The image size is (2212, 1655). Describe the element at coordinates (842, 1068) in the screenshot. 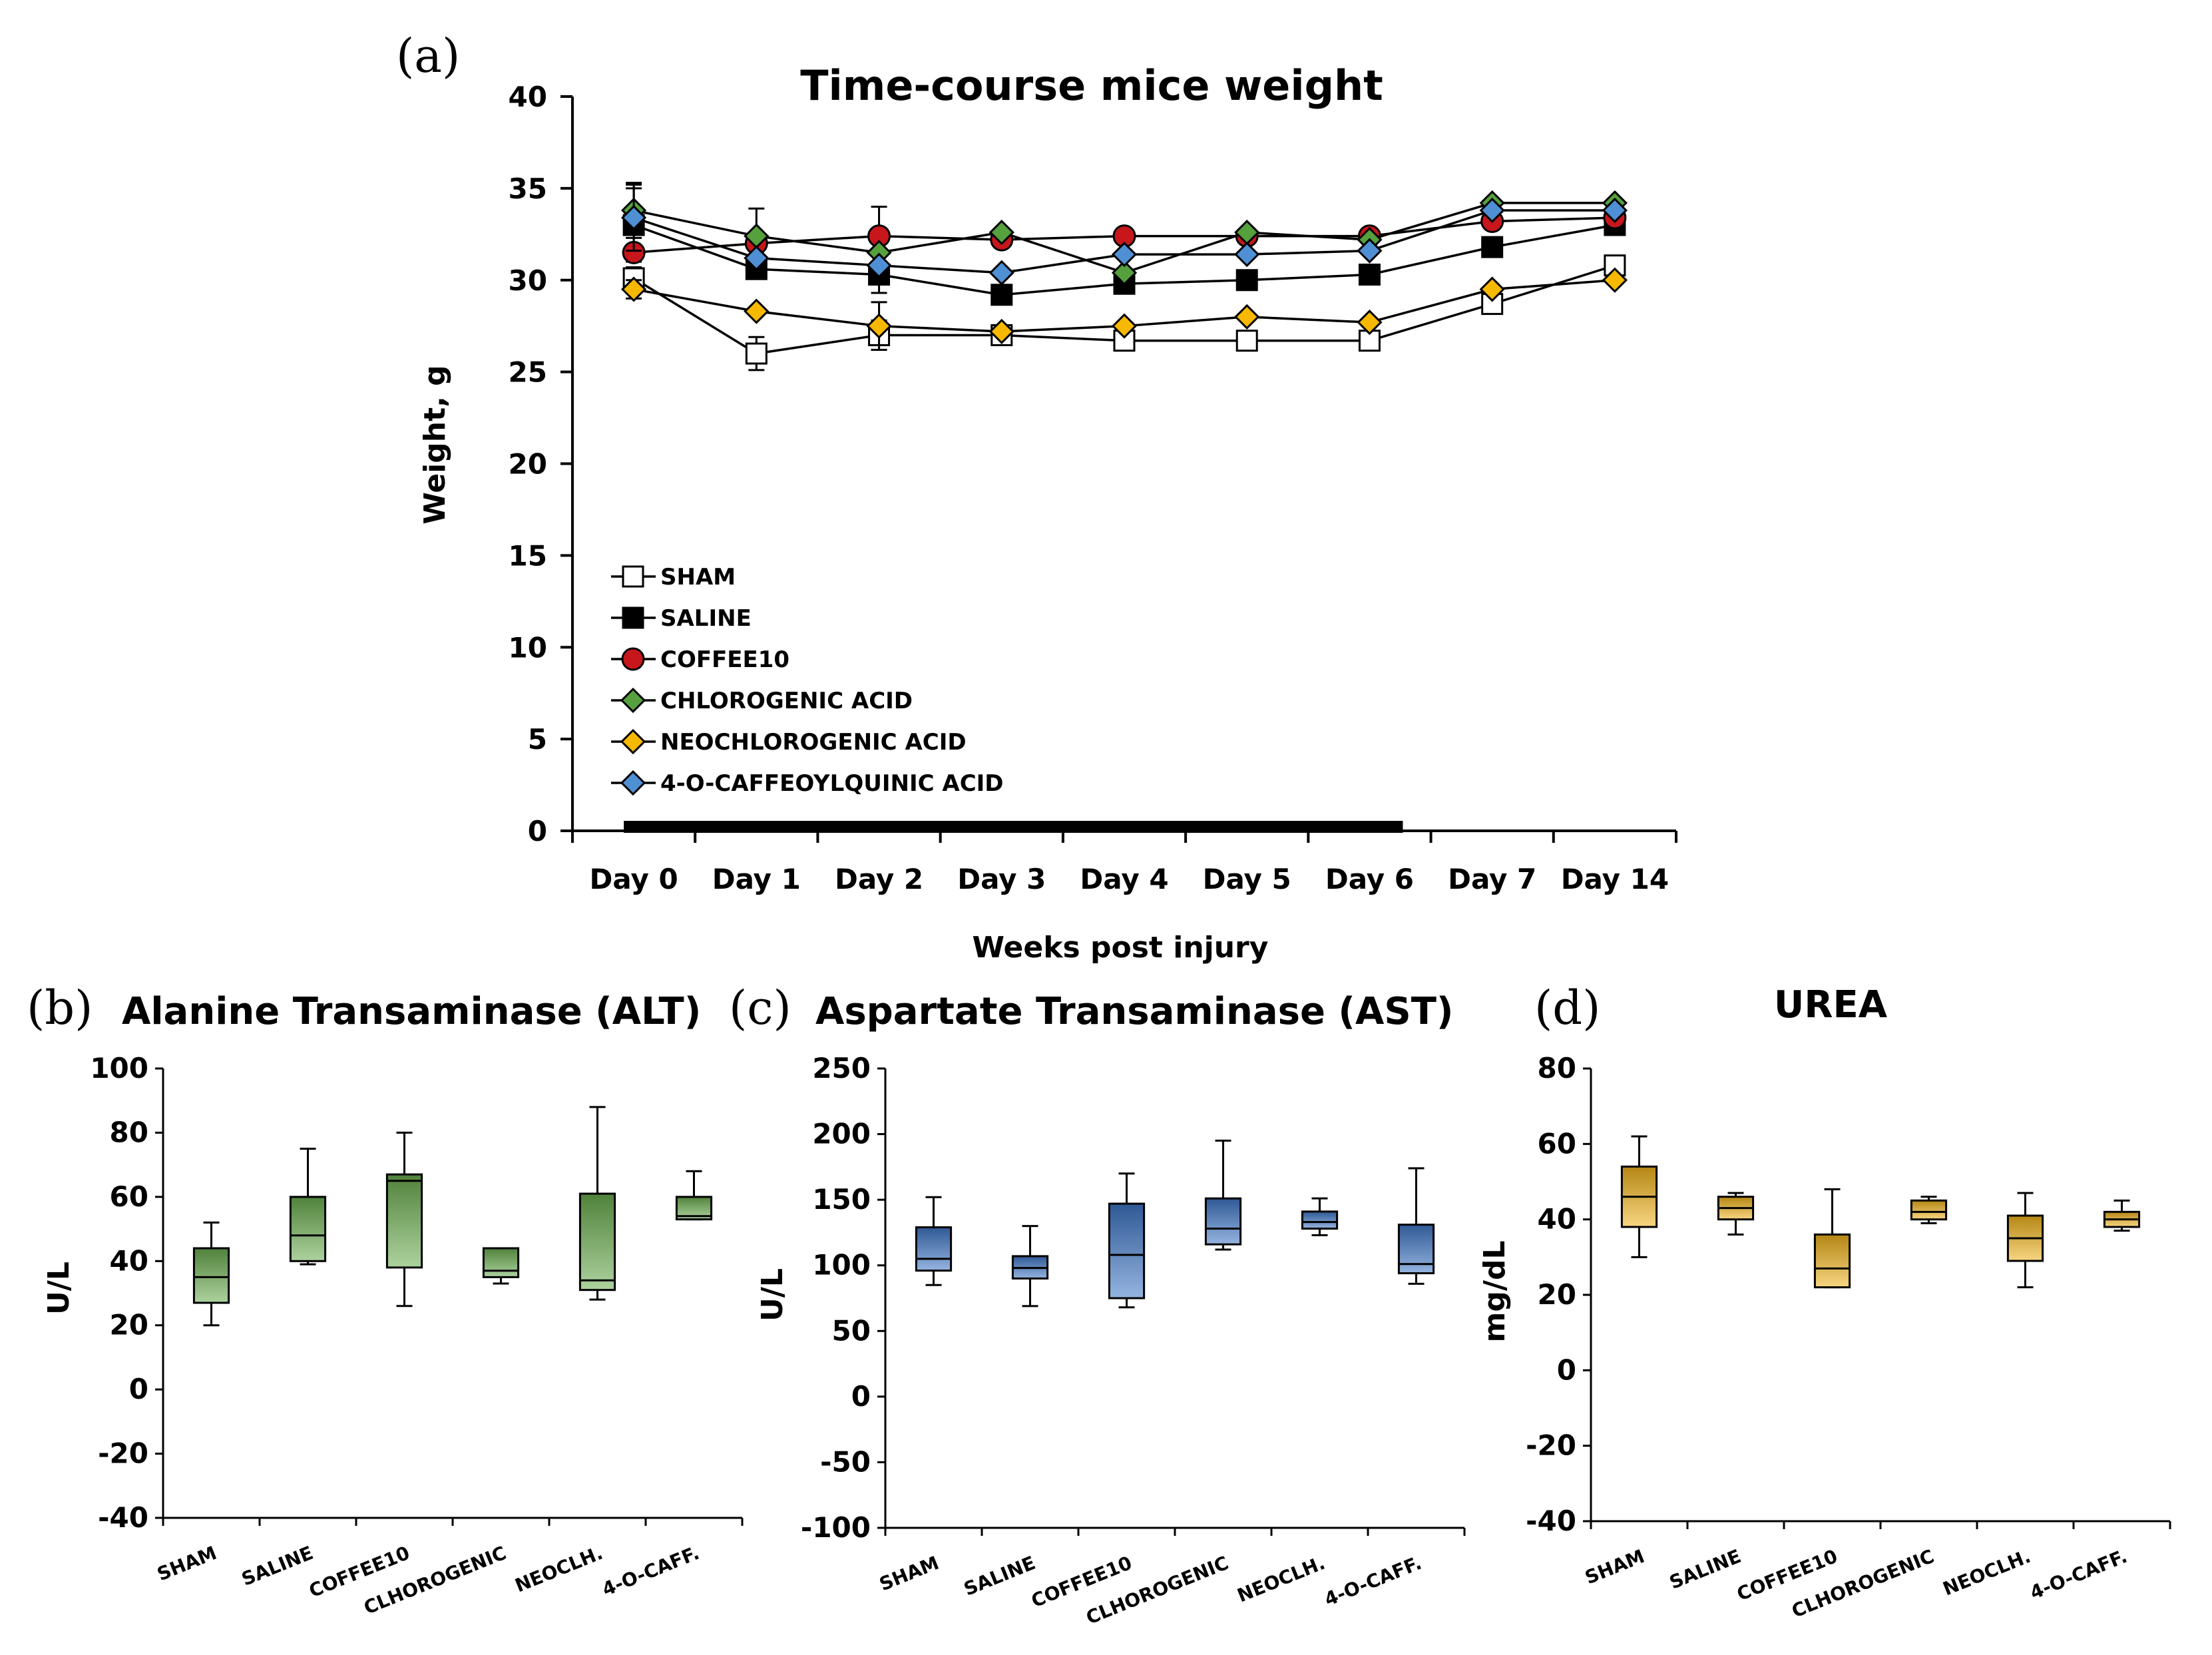

I see `panel-c-ytick-label: 250` at that location.